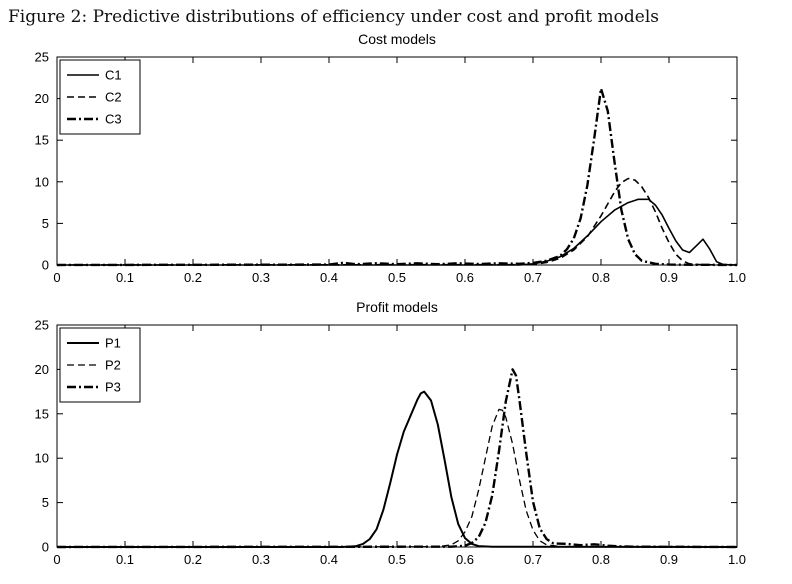 This screenshot has width=792, height=584. I want to click on chart-title-cost: Cost models, so click(397, 39).